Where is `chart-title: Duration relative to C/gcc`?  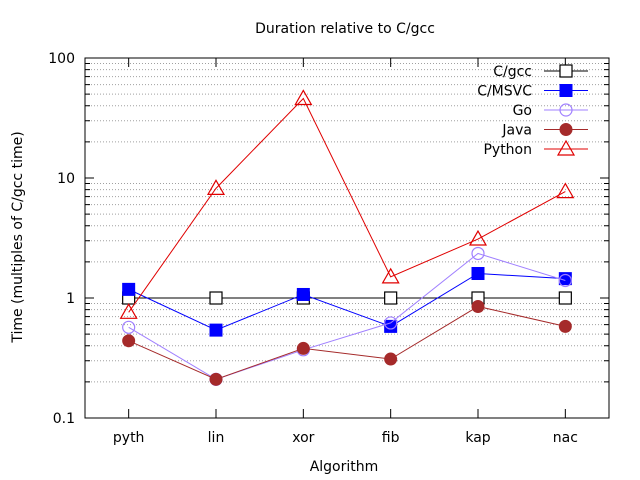 chart-title: Duration relative to C/gcc is located at coordinates (345, 29).